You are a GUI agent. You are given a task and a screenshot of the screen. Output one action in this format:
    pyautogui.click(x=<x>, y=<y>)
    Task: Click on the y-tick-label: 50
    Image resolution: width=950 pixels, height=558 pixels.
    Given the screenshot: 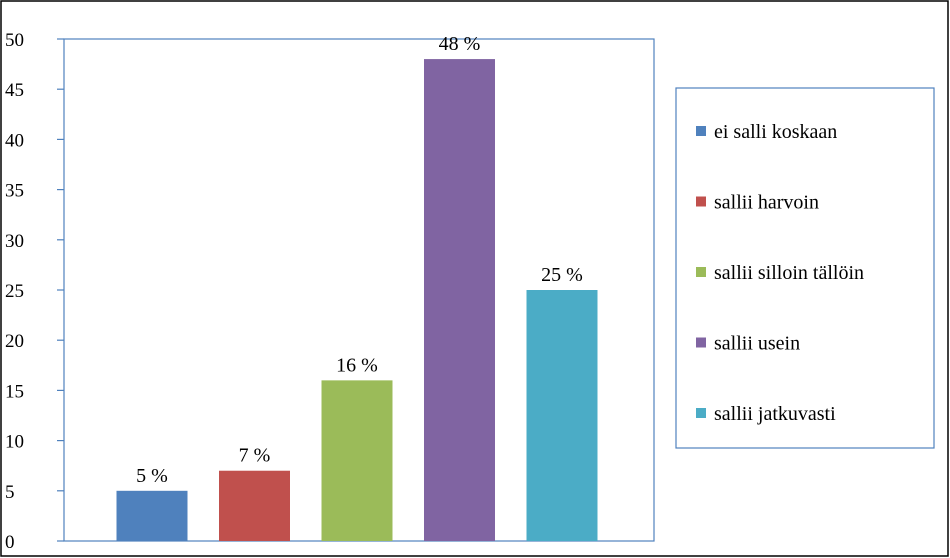 What is the action you would take?
    pyautogui.click(x=14, y=40)
    